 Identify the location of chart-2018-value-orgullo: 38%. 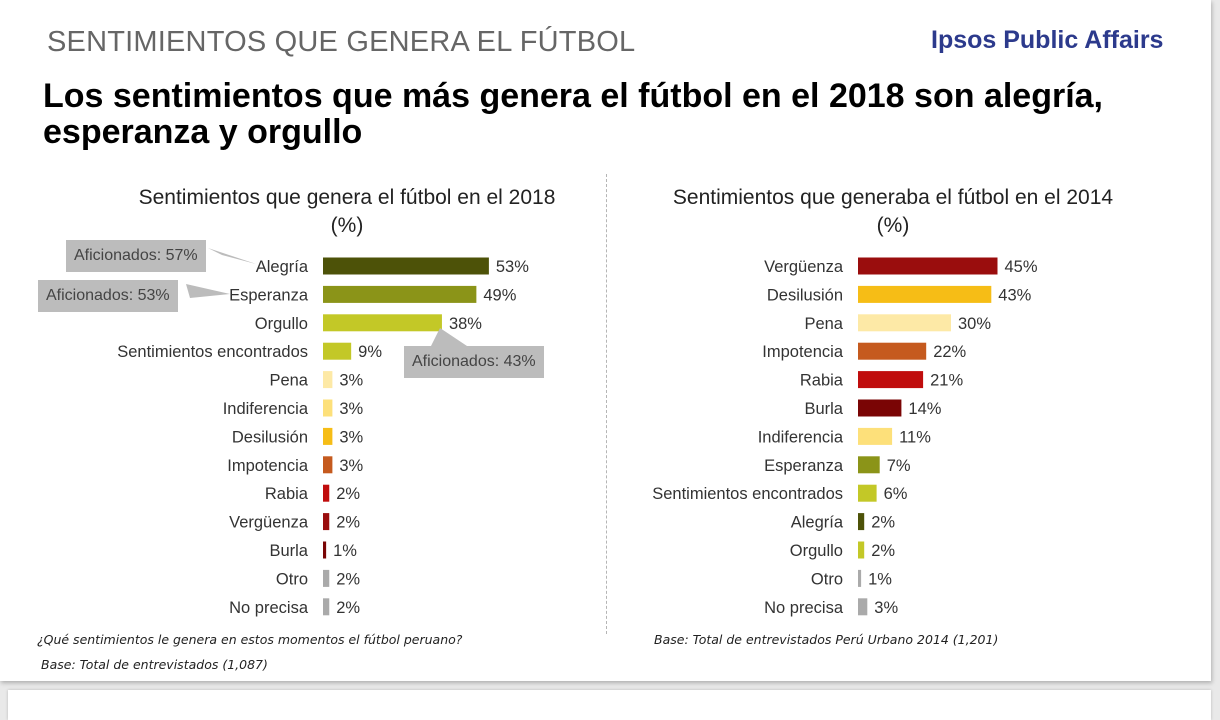
(465, 324).